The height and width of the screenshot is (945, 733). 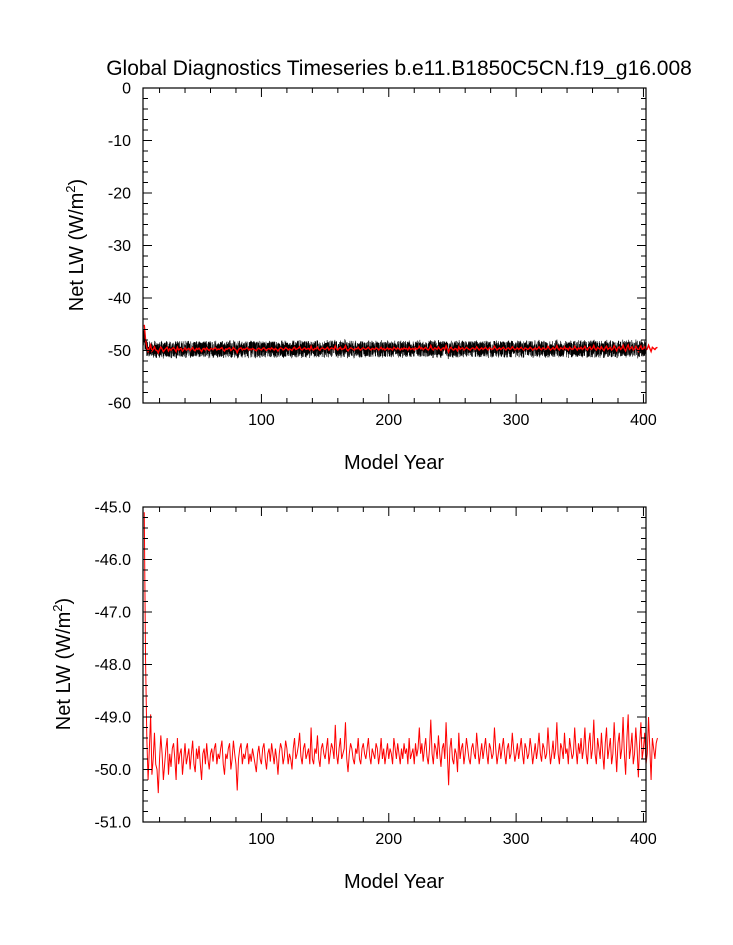 I want to click on top-x-tick-label: 300, so click(x=516, y=420).